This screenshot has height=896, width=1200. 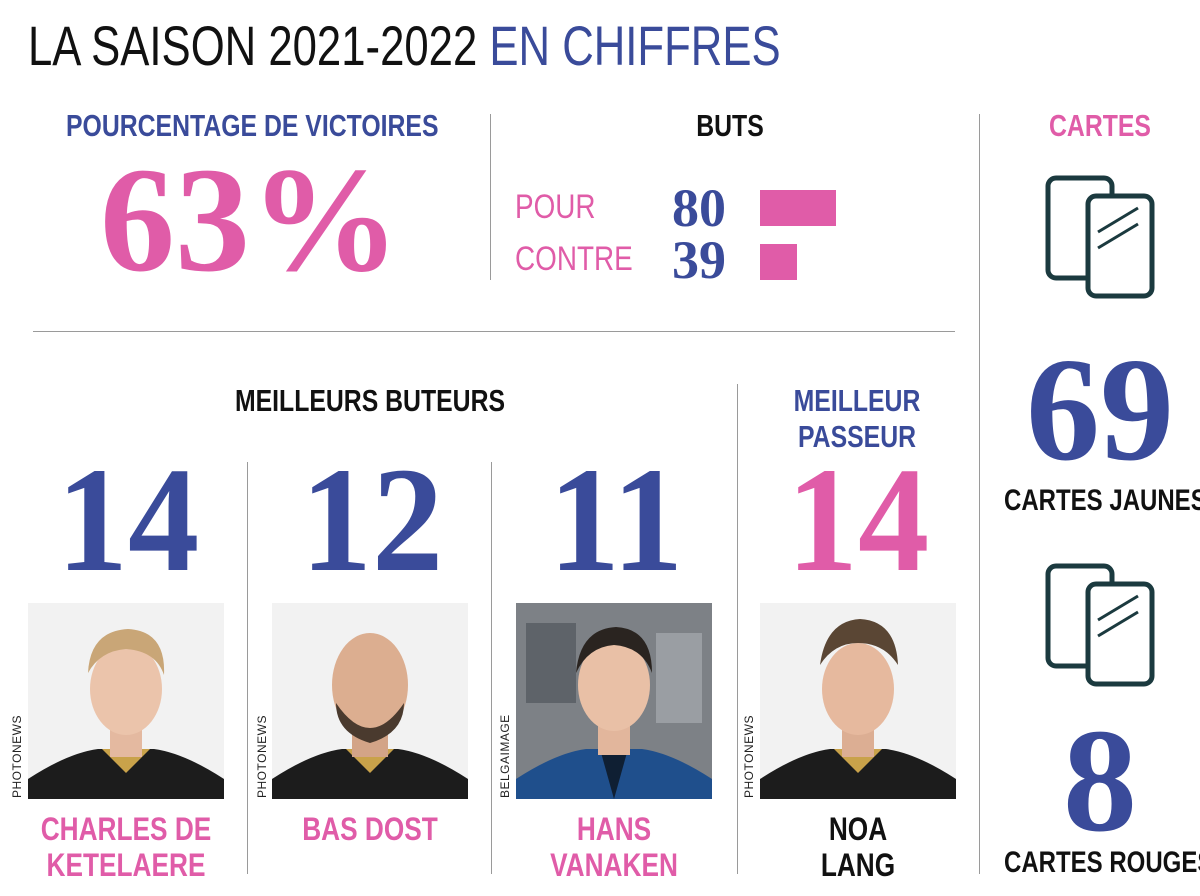 I want to click on scorer-2-goals: 12, so click(x=372, y=520).